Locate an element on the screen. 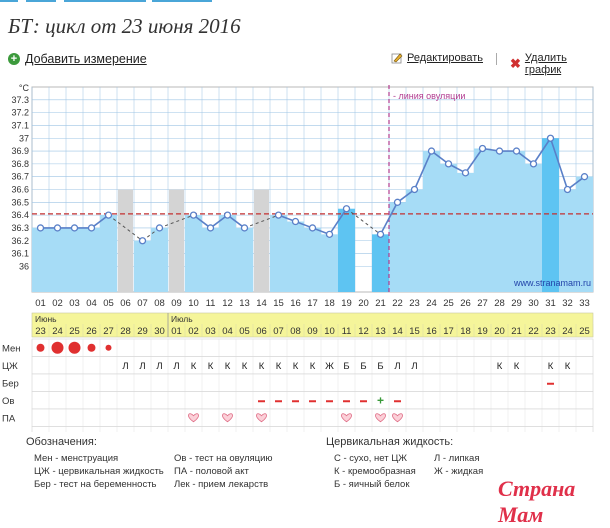  data-row-lek is located at coordinates (312, 429).